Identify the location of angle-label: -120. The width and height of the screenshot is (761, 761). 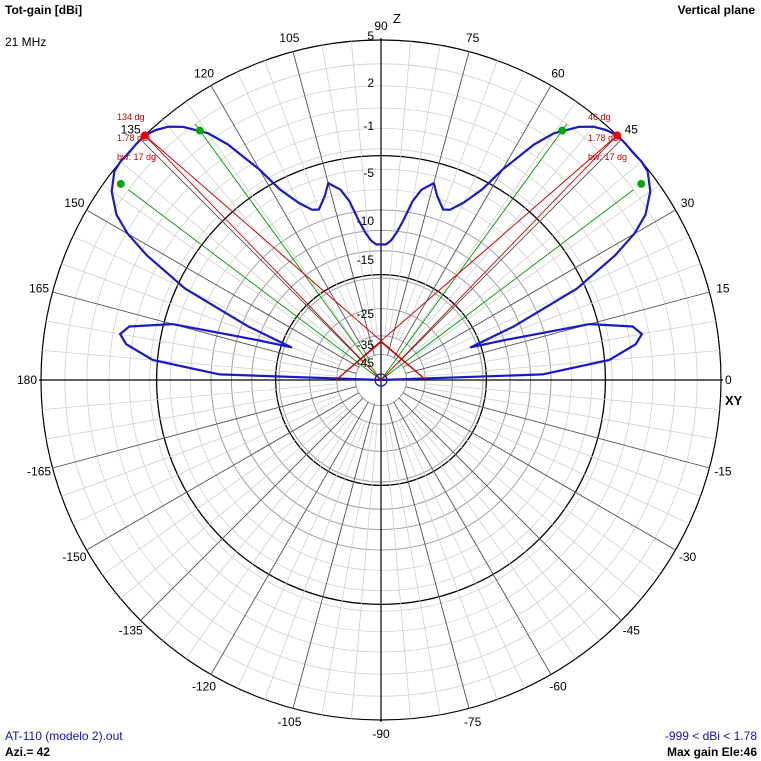
(204, 687).